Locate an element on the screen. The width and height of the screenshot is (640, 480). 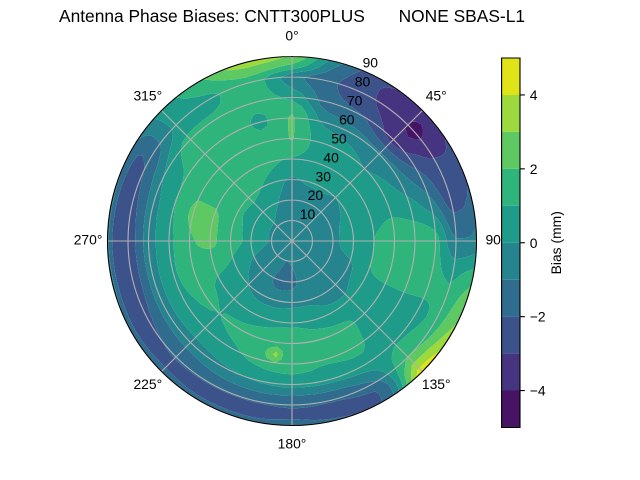
svg-text: 60 is located at coordinates (347, 119).